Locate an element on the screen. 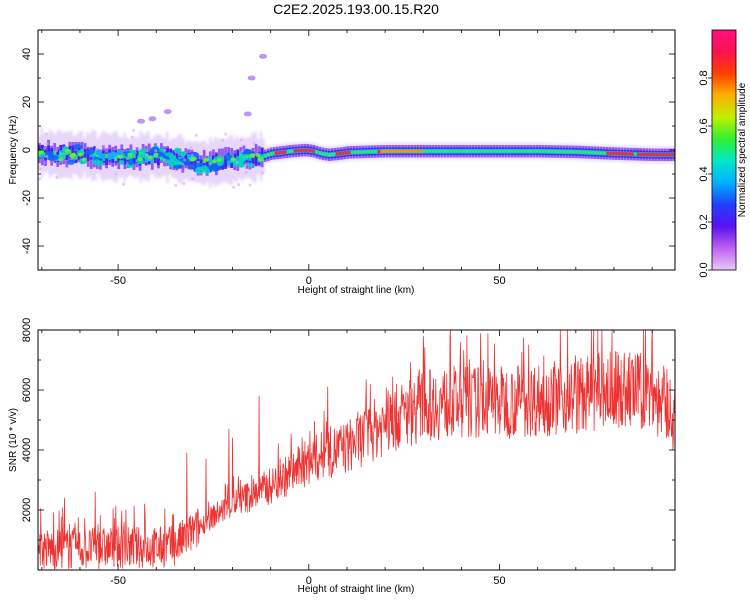 The image size is (750, 600). spectrogram-ytick-label: -20 is located at coordinates (27, 198).